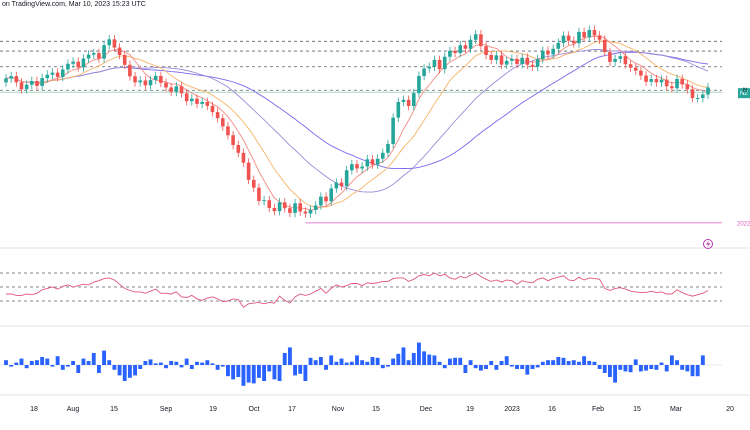 The width and height of the screenshot is (750, 430). What do you see at coordinates (292, 409) in the screenshot?
I see `x-axis-tick-label: 17` at bounding box center [292, 409].